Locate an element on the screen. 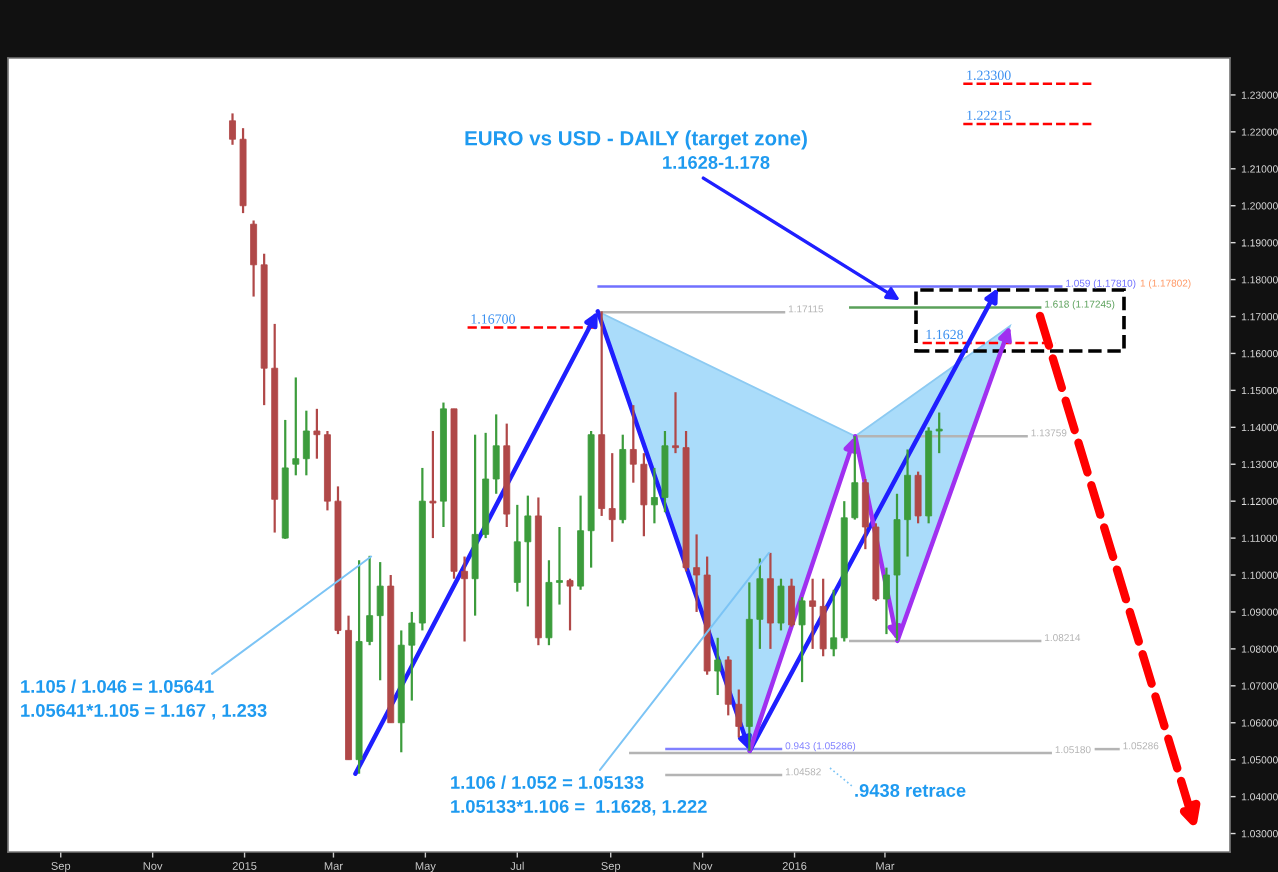 The width and height of the screenshot is (1278, 872). text: EURO vs USD - DAILY (target zone) is located at coordinates (636, 140).